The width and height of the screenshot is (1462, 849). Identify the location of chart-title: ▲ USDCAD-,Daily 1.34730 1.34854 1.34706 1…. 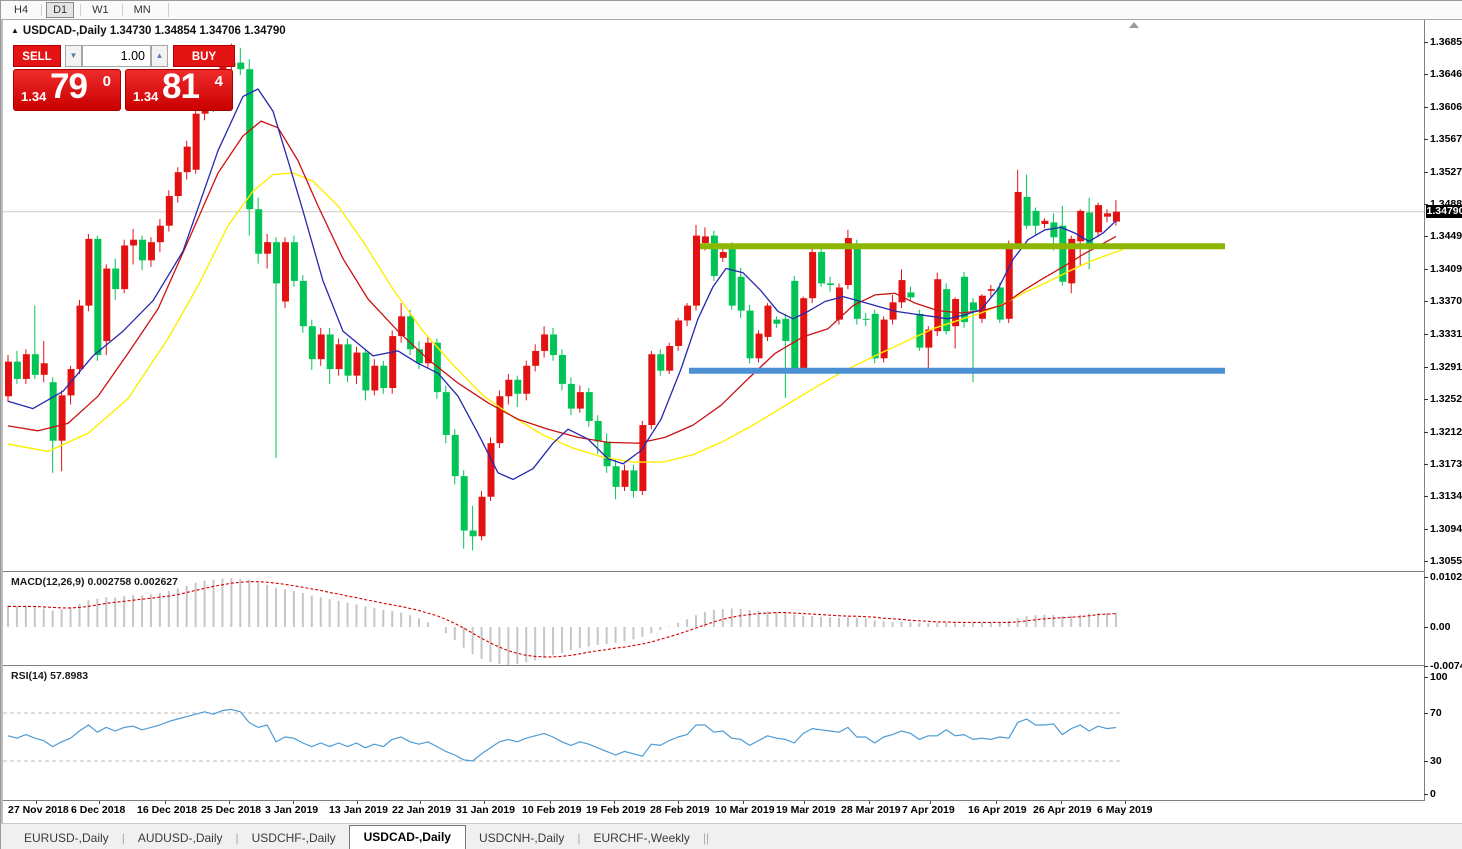
(148, 31).